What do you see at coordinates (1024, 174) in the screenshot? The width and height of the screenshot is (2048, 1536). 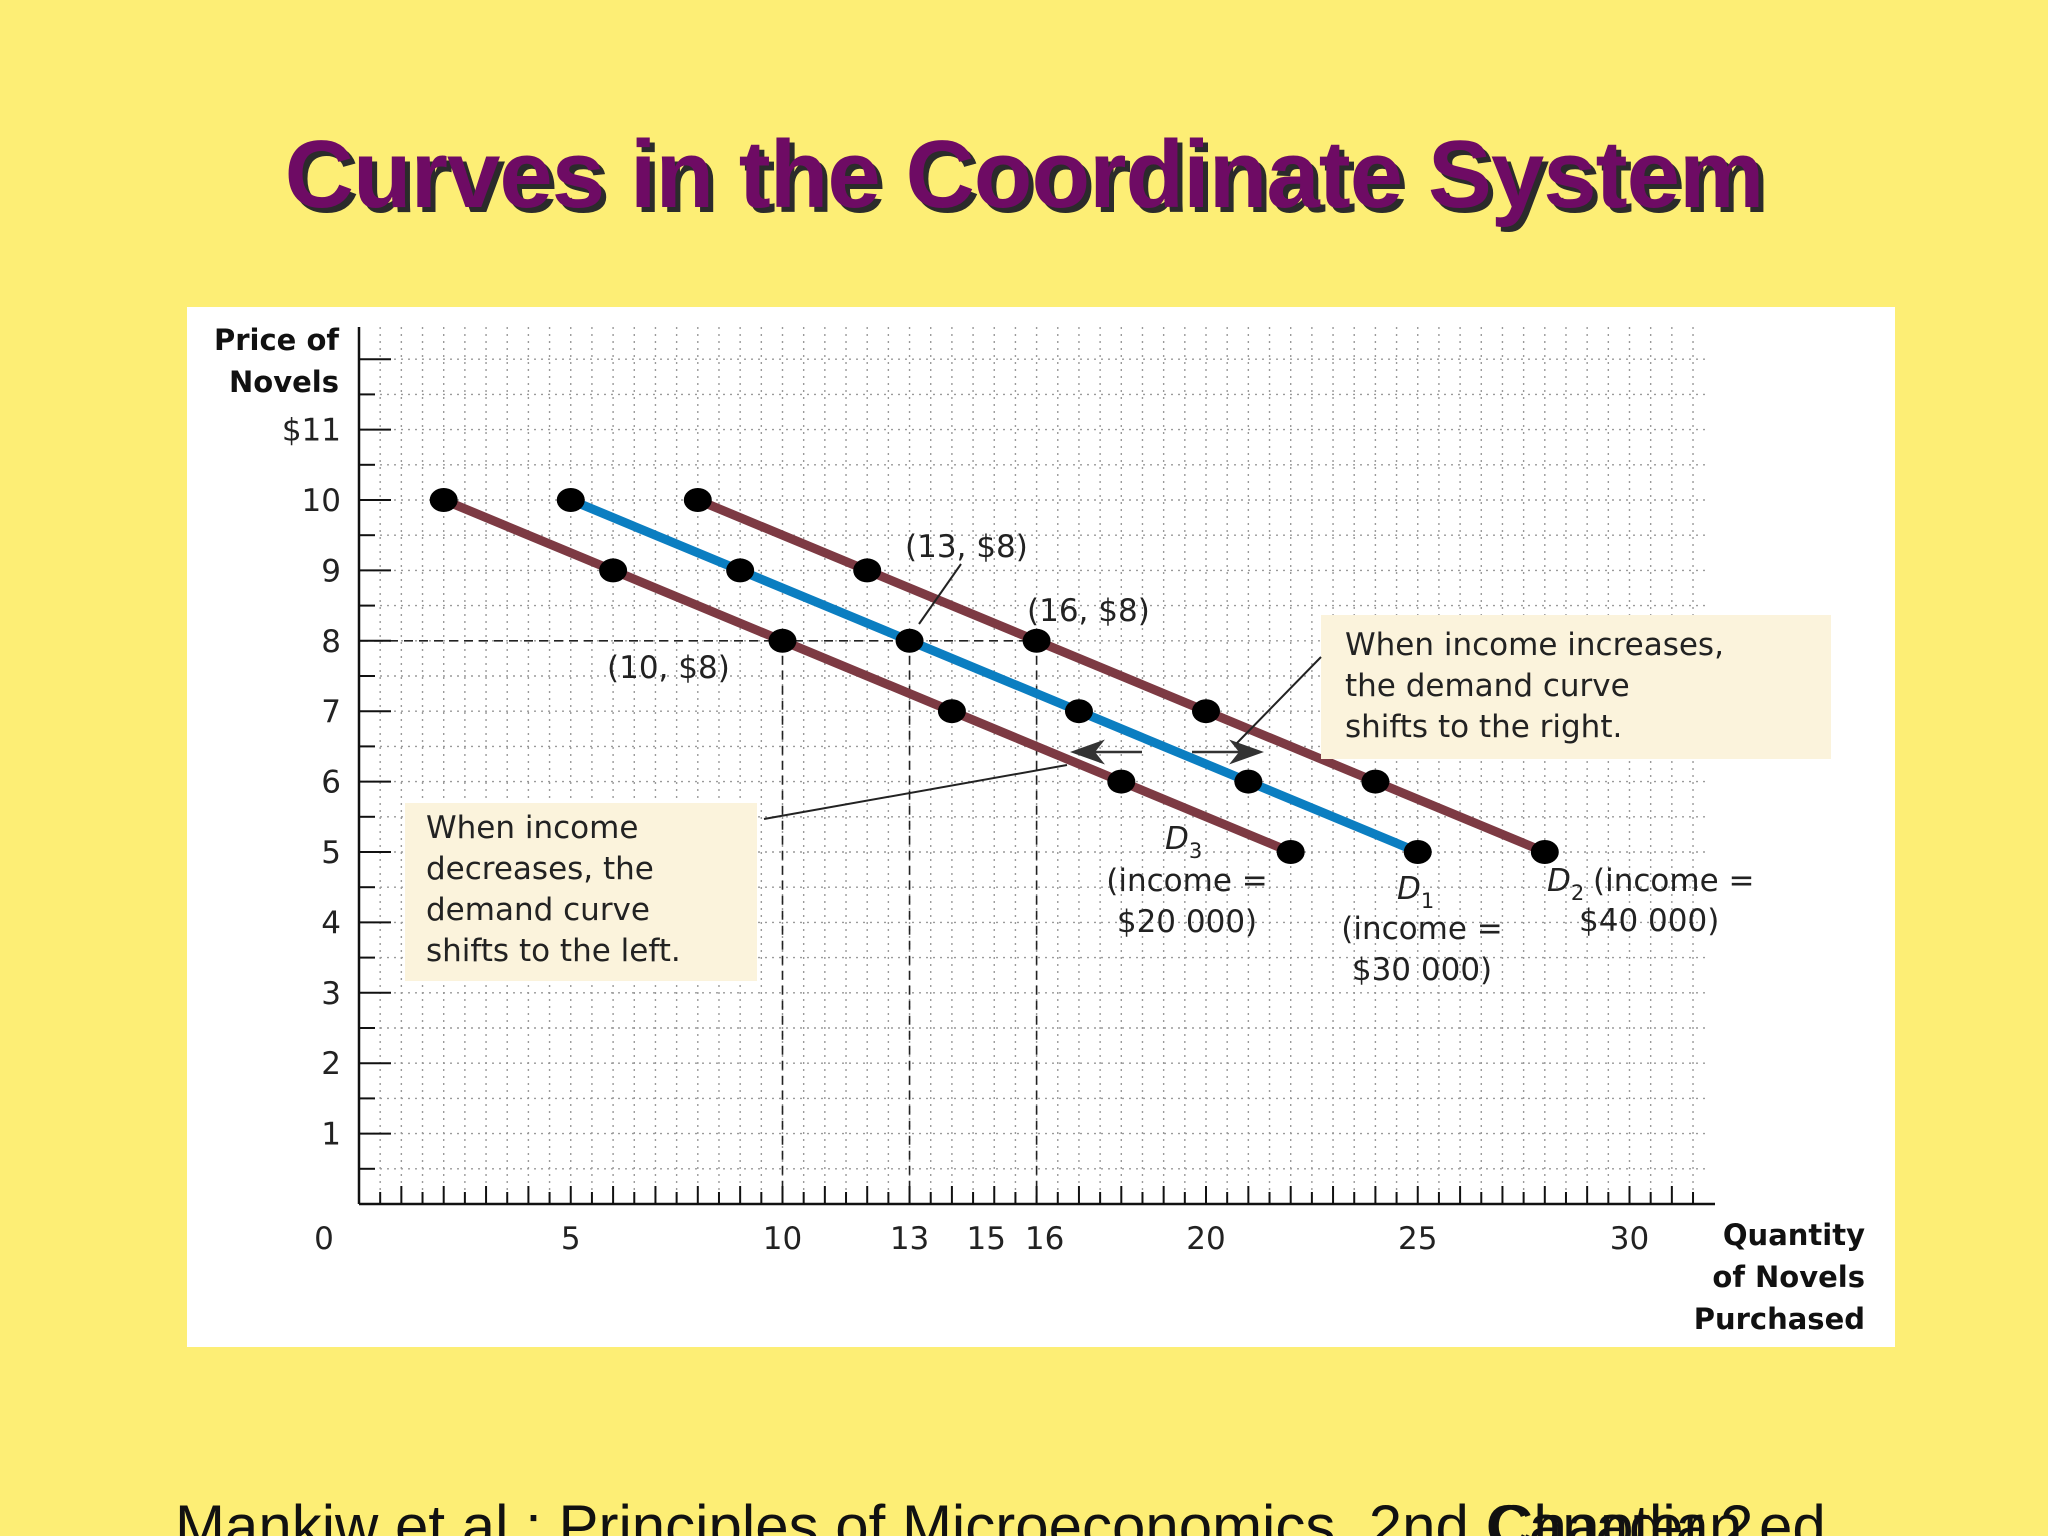 I see `slide-title: Curves in the Coordinate System` at bounding box center [1024, 174].